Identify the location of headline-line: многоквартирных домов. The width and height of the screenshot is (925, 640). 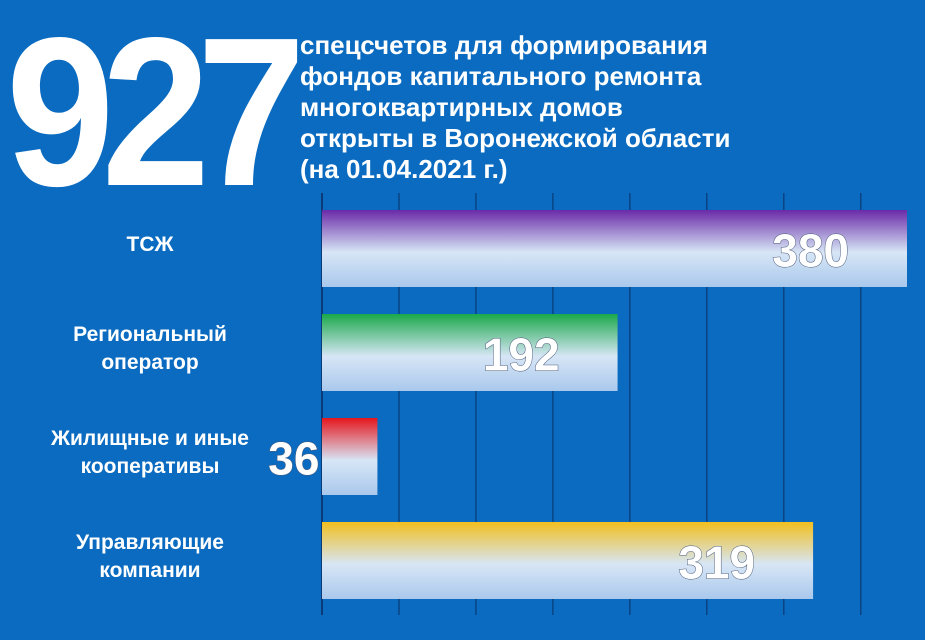
(461, 107).